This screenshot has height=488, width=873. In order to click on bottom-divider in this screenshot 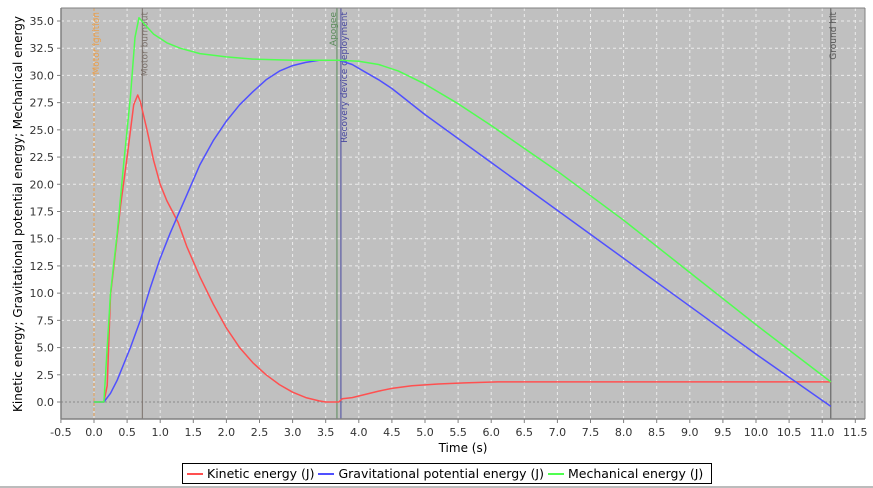, I will do `click(436, 487)`.